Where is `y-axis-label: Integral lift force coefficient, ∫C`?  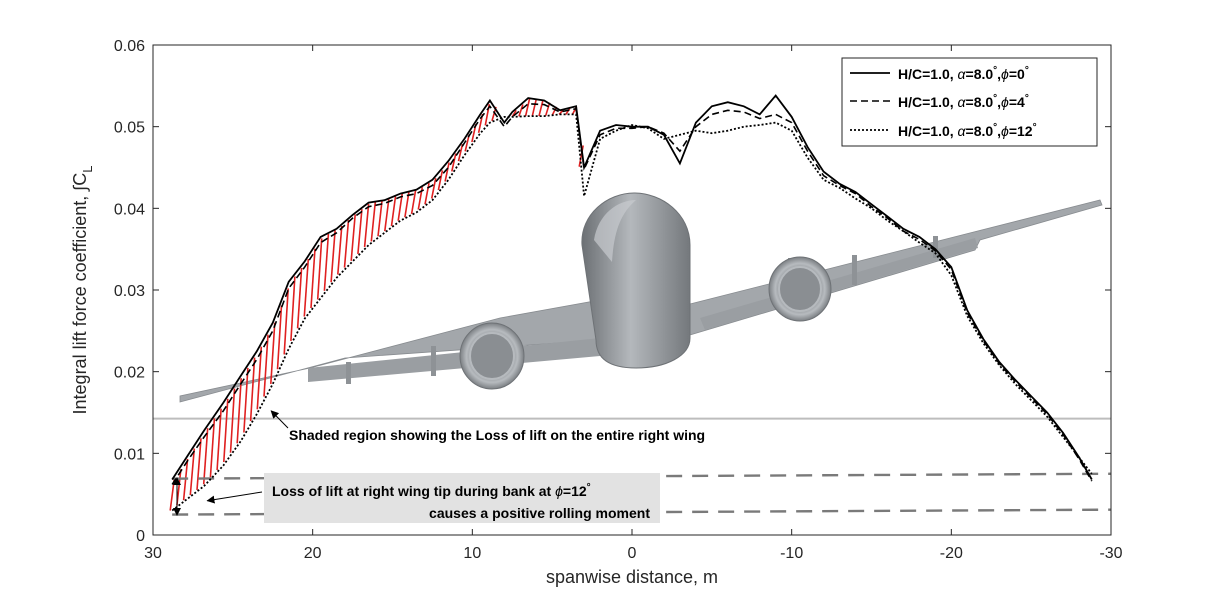 y-axis-label: Integral lift force coefficient, ∫C is located at coordinates (80, 294).